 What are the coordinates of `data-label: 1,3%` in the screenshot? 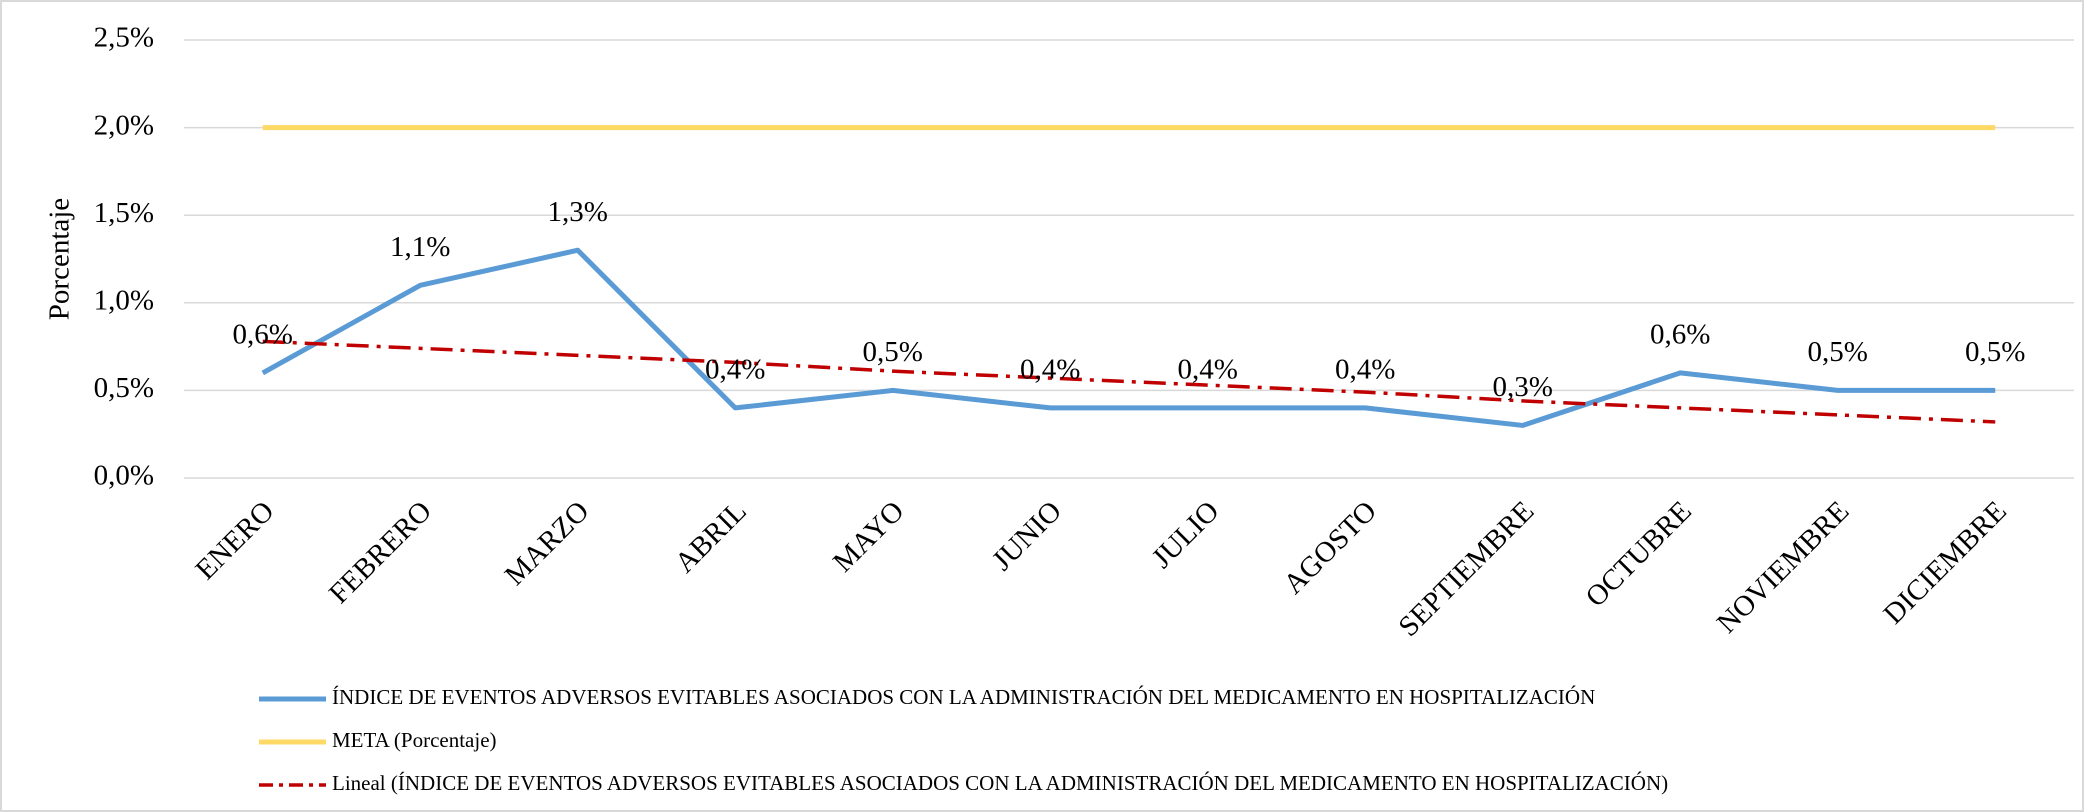 It's located at (578, 212).